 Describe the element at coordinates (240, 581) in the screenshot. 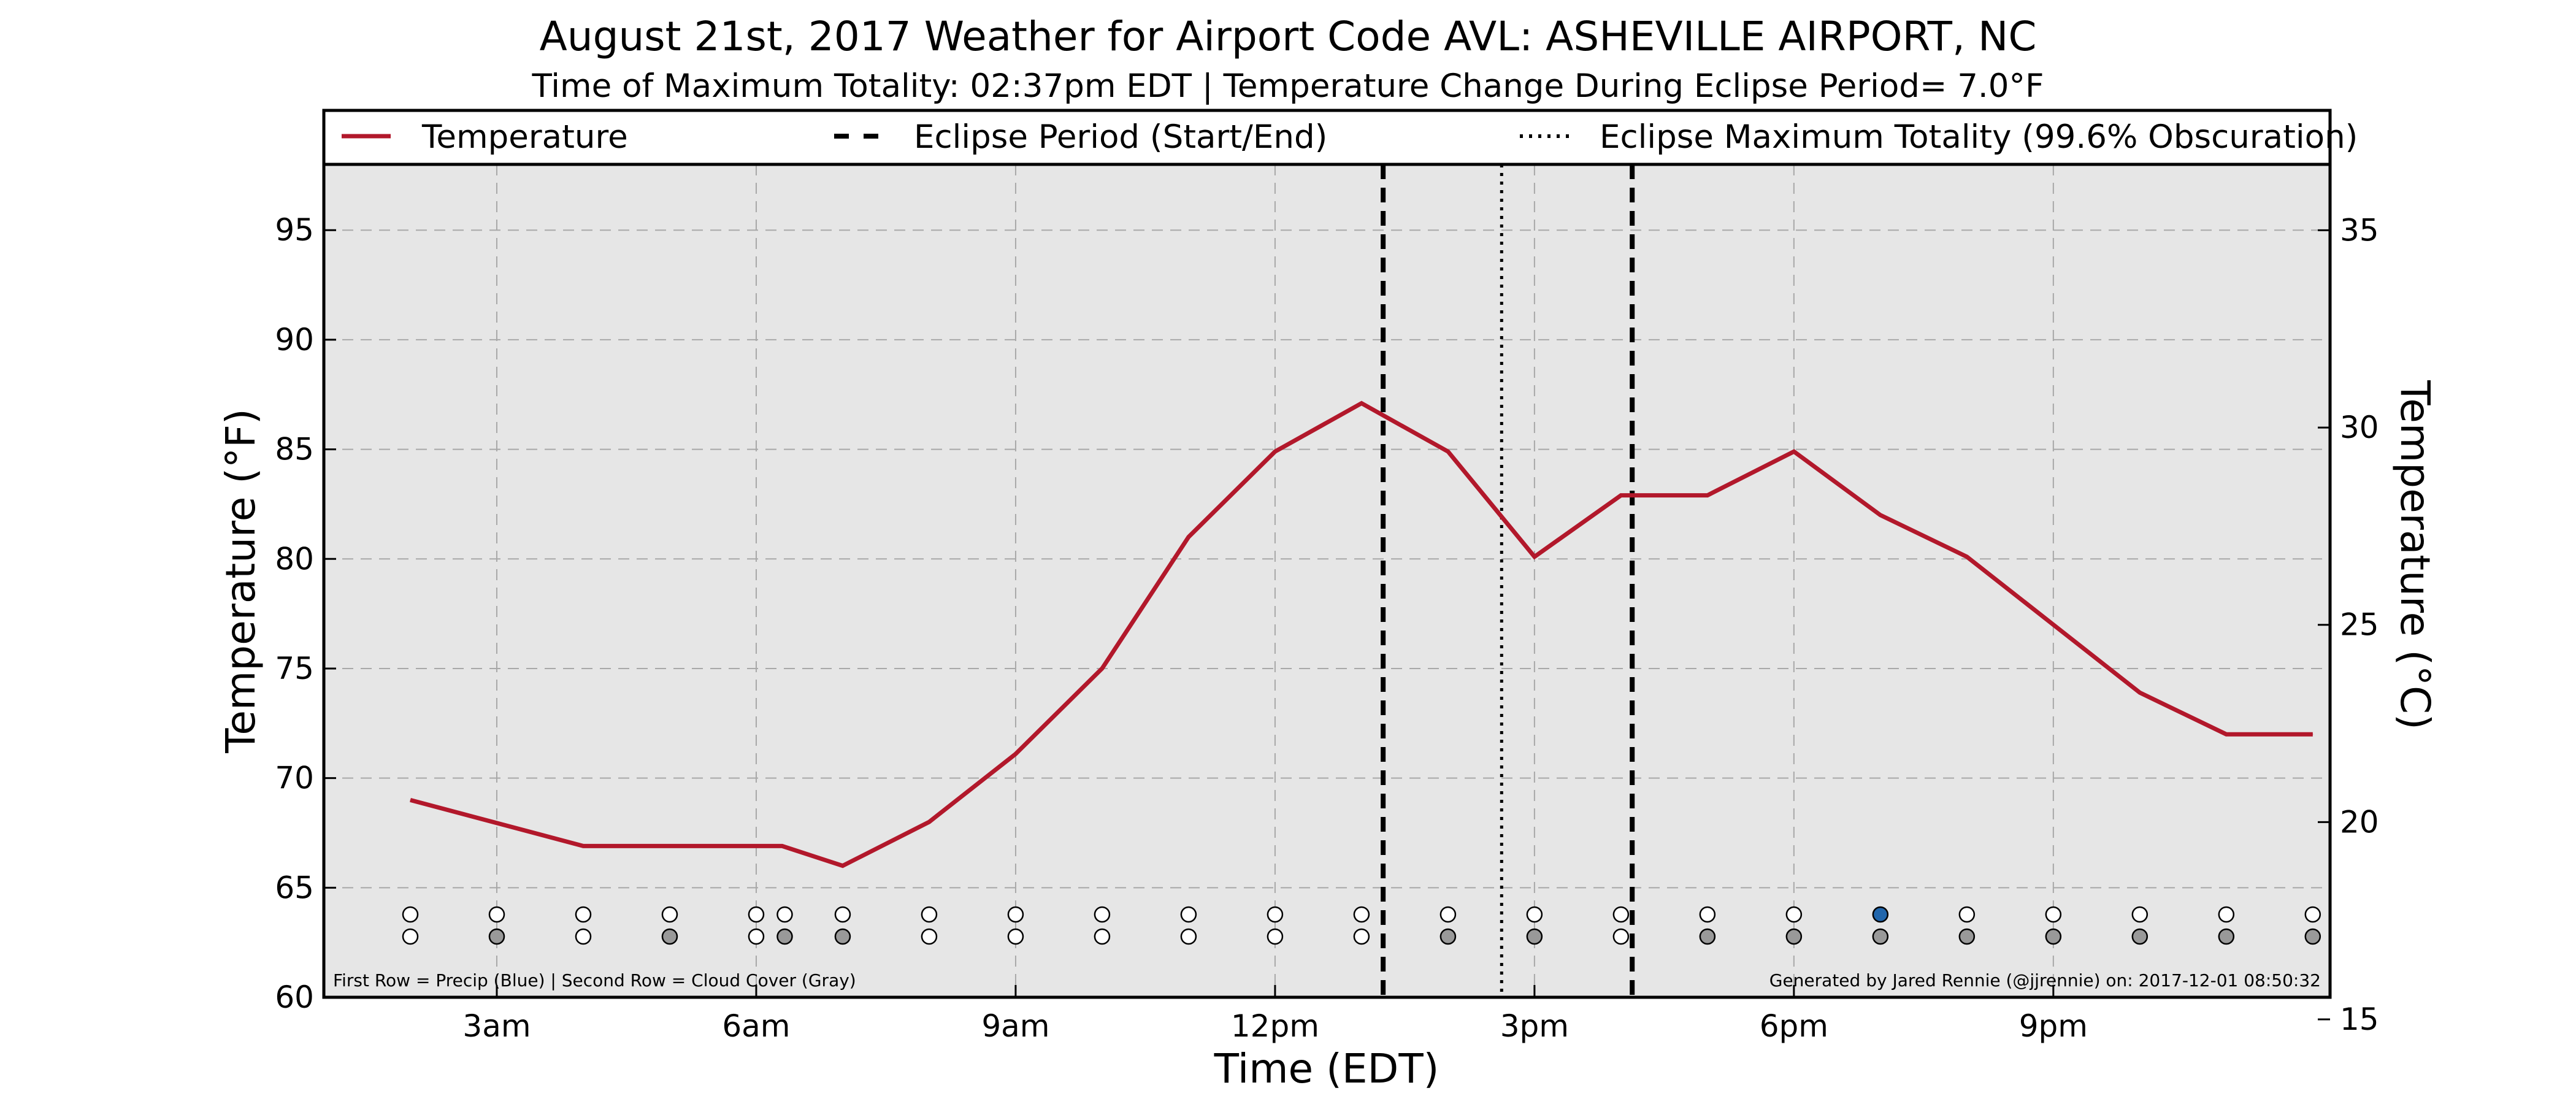

I see `y-axis-label-left: Temperature (°F)` at that location.